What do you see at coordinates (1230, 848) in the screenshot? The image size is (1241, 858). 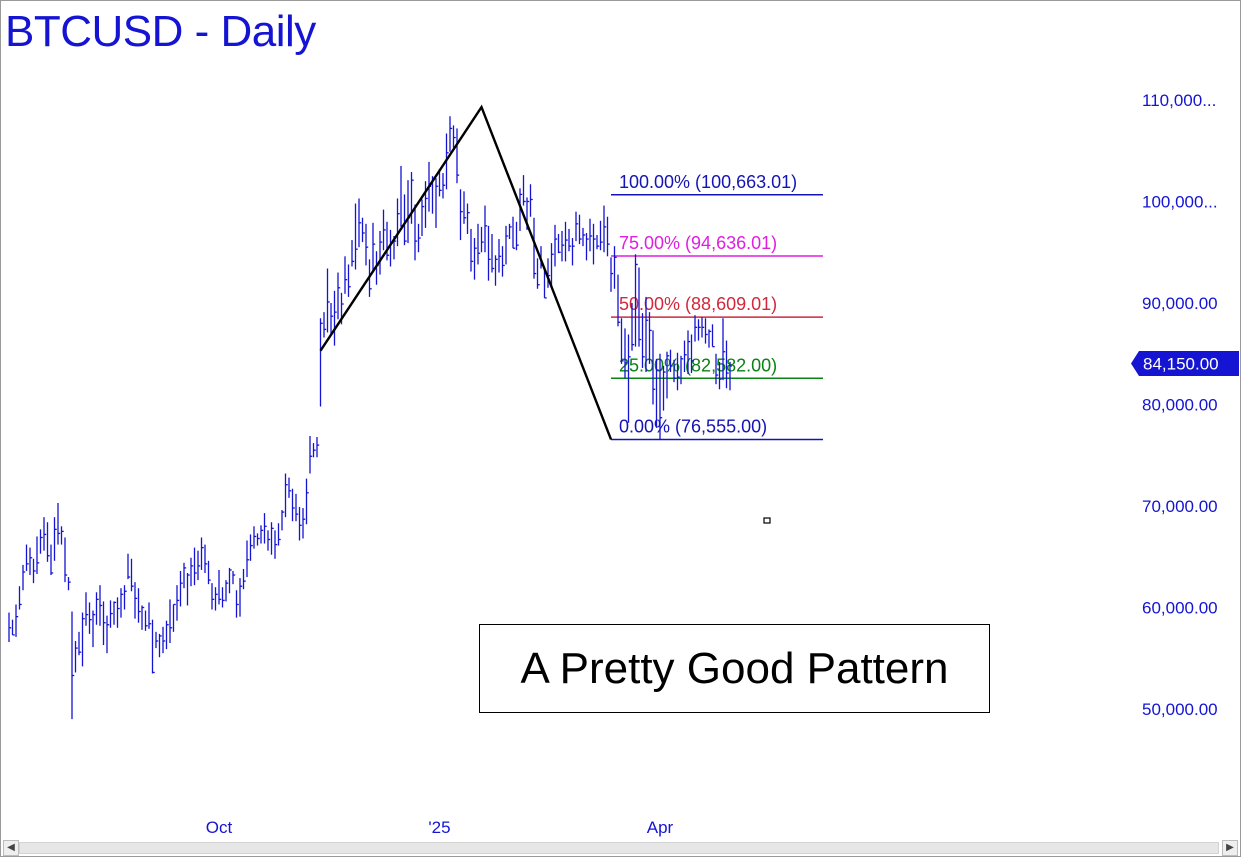 I see `scroll-right-button: ▶` at bounding box center [1230, 848].